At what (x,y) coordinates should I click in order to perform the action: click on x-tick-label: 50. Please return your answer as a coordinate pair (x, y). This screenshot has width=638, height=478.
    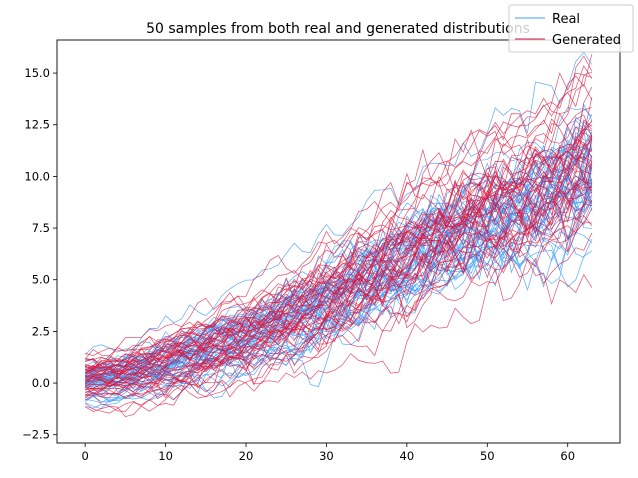
    Looking at the image, I should click on (487, 456).